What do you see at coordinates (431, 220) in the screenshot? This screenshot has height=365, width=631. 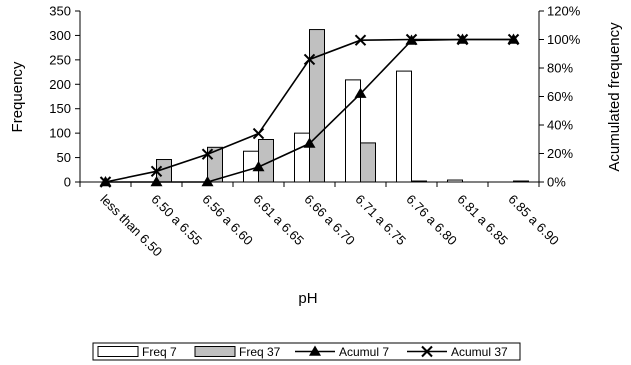 I see `x-tick-label: 6.76 a 6.80` at bounding box center [431, 220].